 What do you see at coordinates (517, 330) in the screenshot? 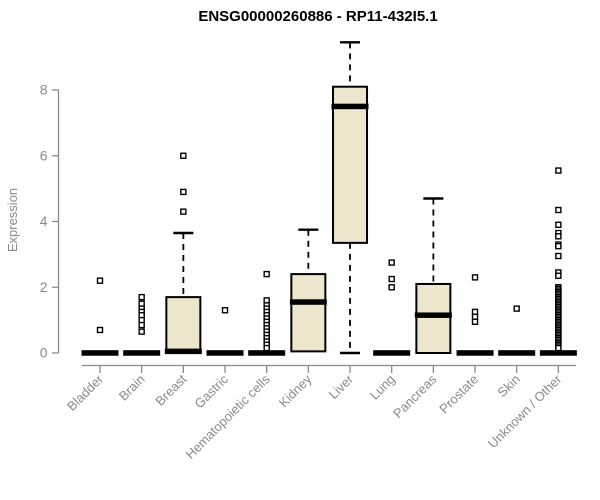
I see `boxplot-skin` at bounding box center [517, 330].